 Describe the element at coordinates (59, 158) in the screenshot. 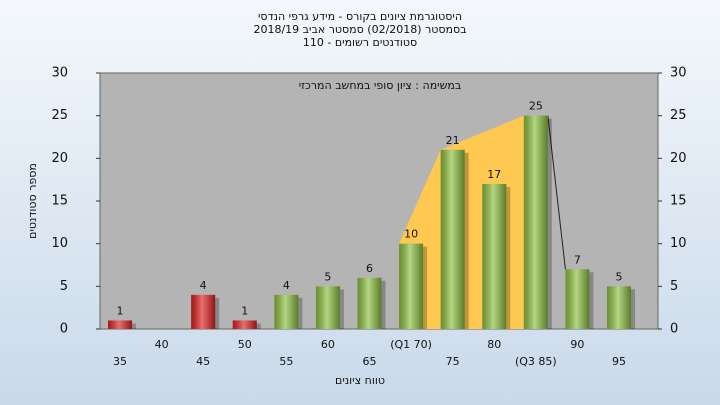

I see `y-tick-label: 20` at that location.